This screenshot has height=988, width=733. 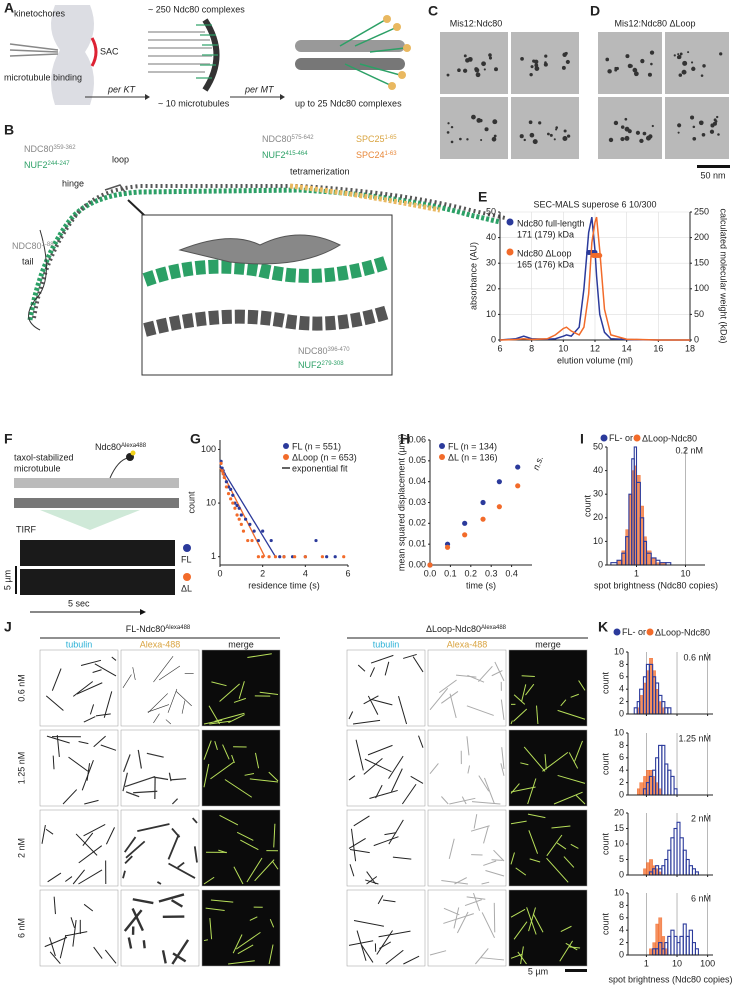 What do you see at coordinates (26, 529) in the screenshot?
I see `label: TIRF` at bounding box center [26, 529].